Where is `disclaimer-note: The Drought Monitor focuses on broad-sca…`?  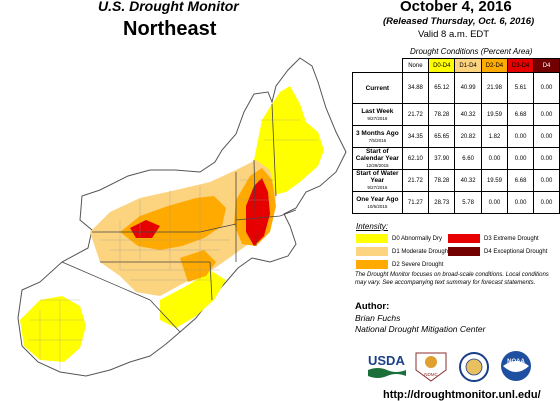
disclaimer-note: The Drought Monitor focuses on broad-sca… is located at coordinates (452, 279).